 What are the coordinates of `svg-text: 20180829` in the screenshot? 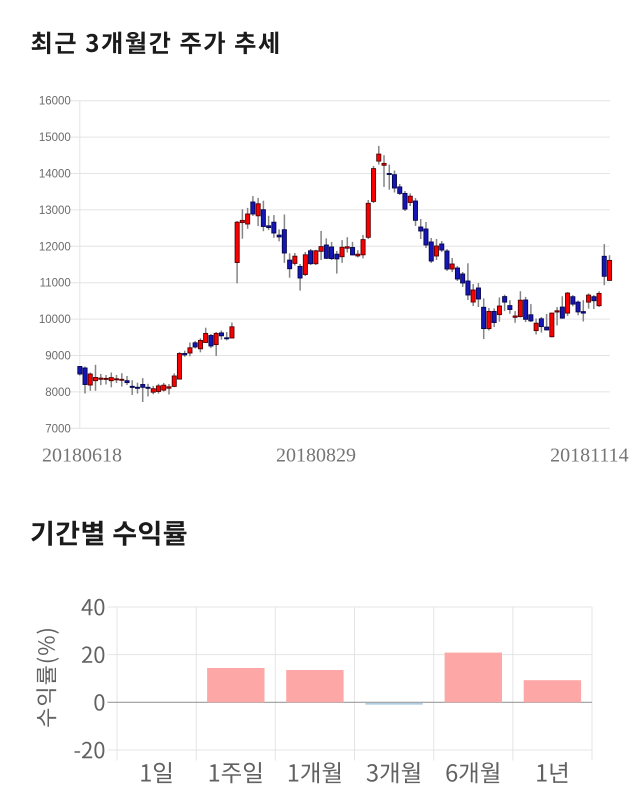 It's located at (316, 456).